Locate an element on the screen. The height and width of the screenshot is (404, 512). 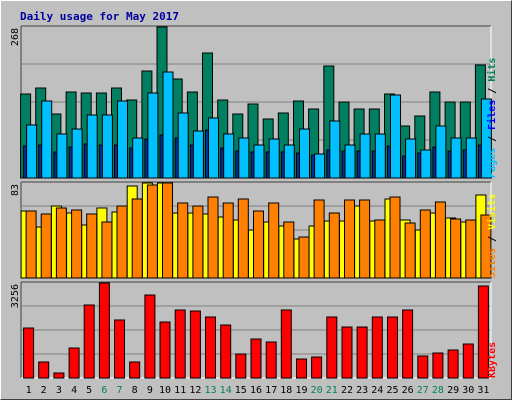
x-label-day-6: 6 is located at coordinates (104, 390).